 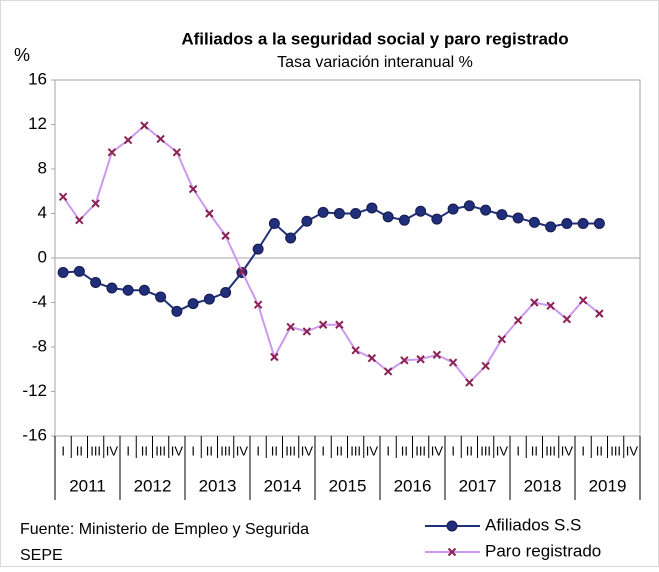 What do you see at coordinates (543, 485) in the screenshot?
I see `year-label: 2018` at bounding box center [543, 485].